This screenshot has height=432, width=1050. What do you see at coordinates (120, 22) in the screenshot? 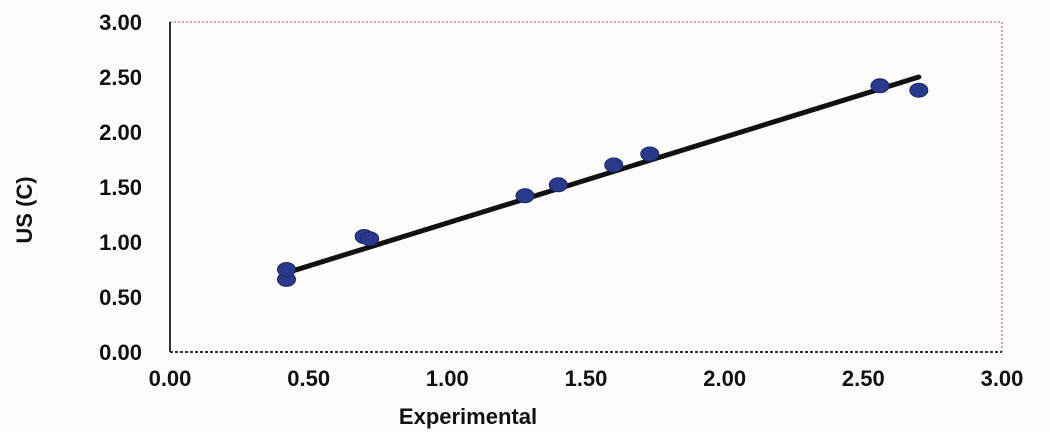
I see `y-tick-label: 3.00` at bounding box center [120, 22].